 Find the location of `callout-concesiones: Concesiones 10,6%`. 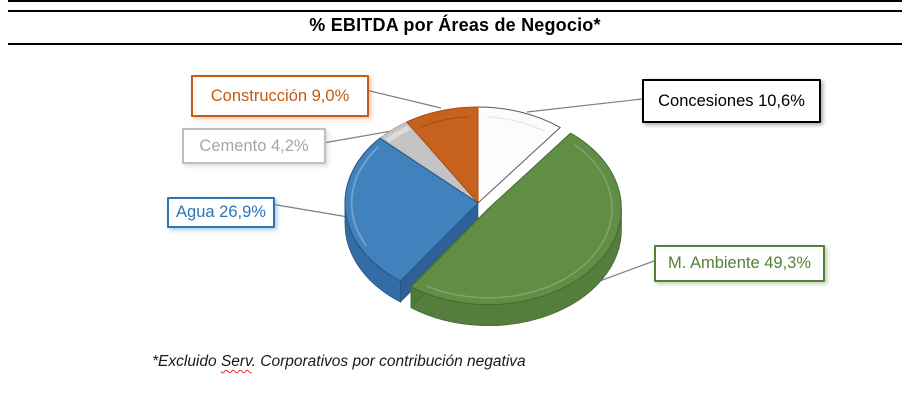

callout-concesiones: Concesiones 10,6% is located at coordinates (731, 101).